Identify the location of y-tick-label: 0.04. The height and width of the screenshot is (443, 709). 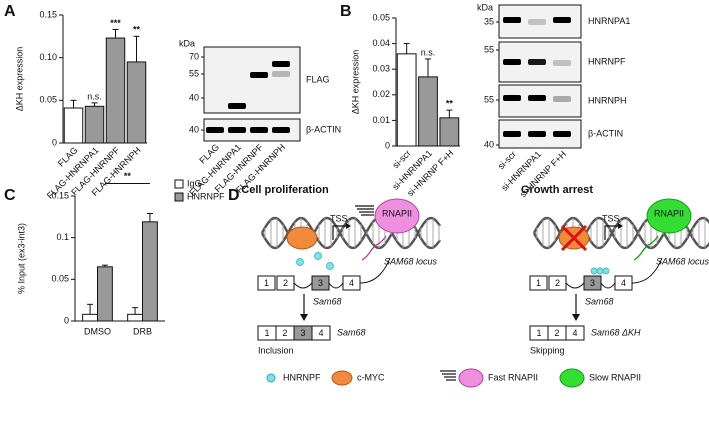
(381, 43).